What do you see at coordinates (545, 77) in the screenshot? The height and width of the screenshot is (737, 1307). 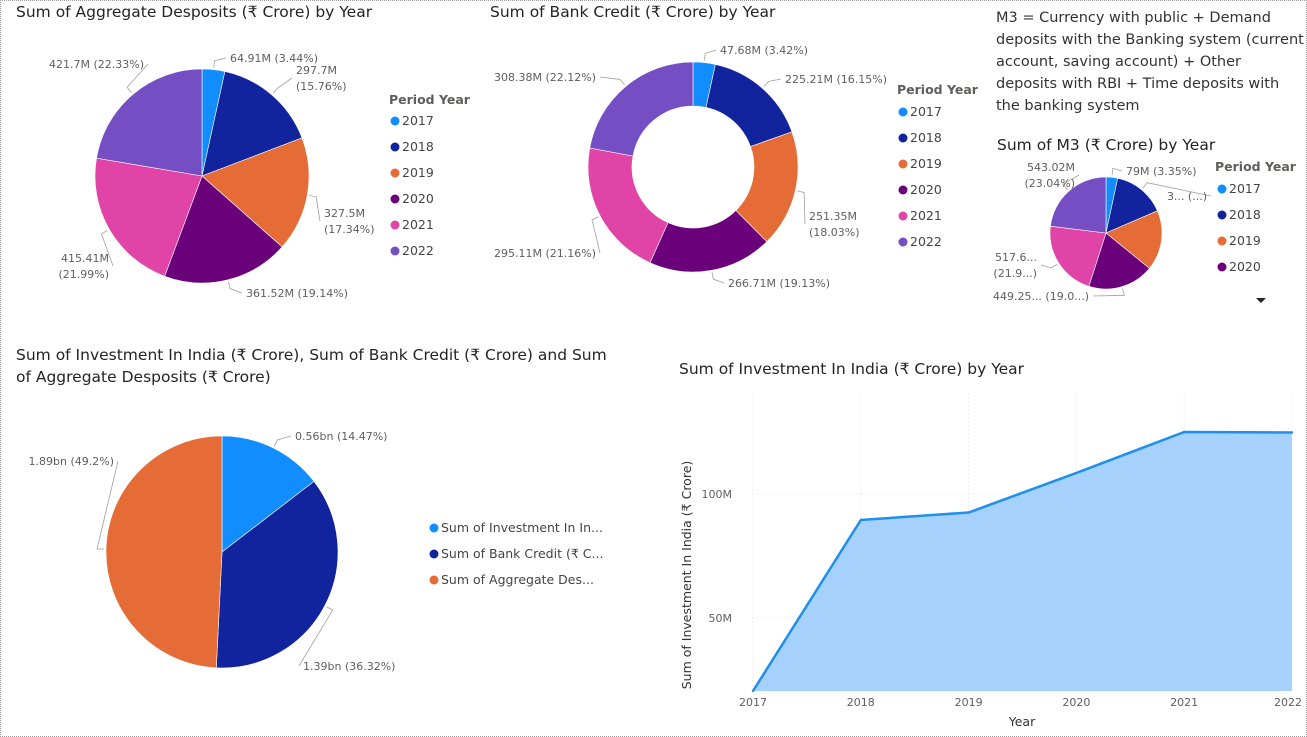 I see `data-label: 308.38M (22.12%)` at bounding box center [545, 77].